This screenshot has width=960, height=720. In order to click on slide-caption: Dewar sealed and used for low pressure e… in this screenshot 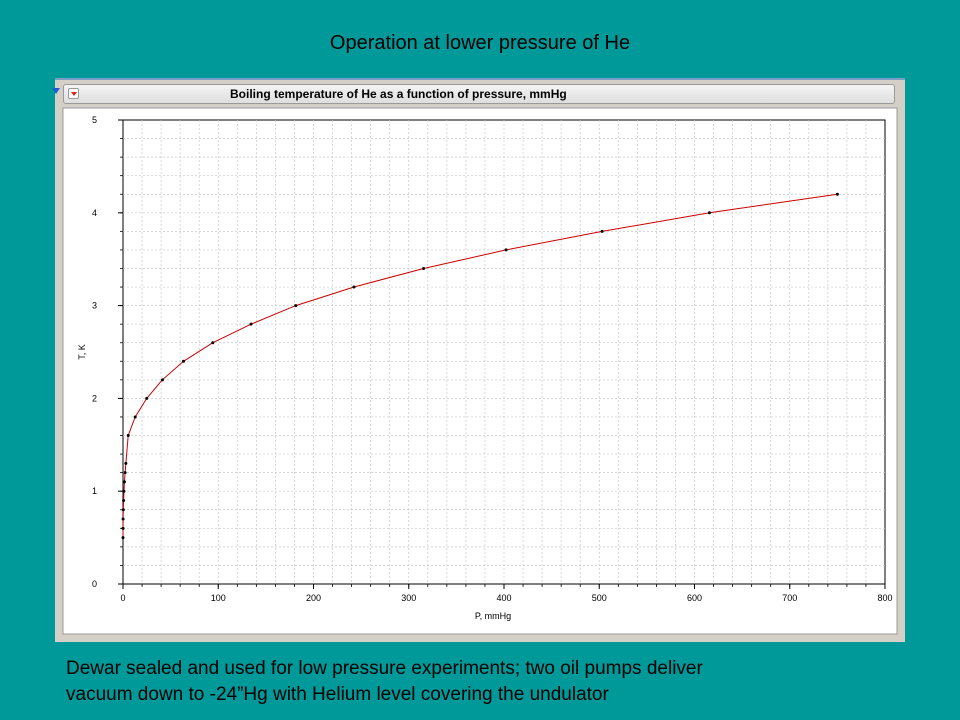, I will do `click(506, 682)`.